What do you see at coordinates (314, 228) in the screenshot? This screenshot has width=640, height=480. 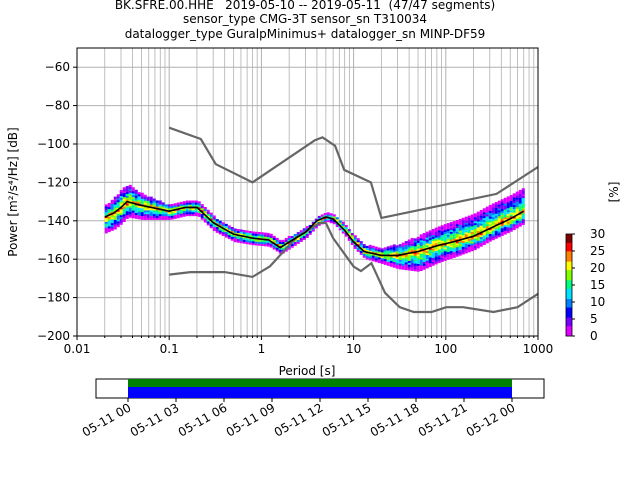 I see `mean-psd-line` at bounding box center [314, 228].